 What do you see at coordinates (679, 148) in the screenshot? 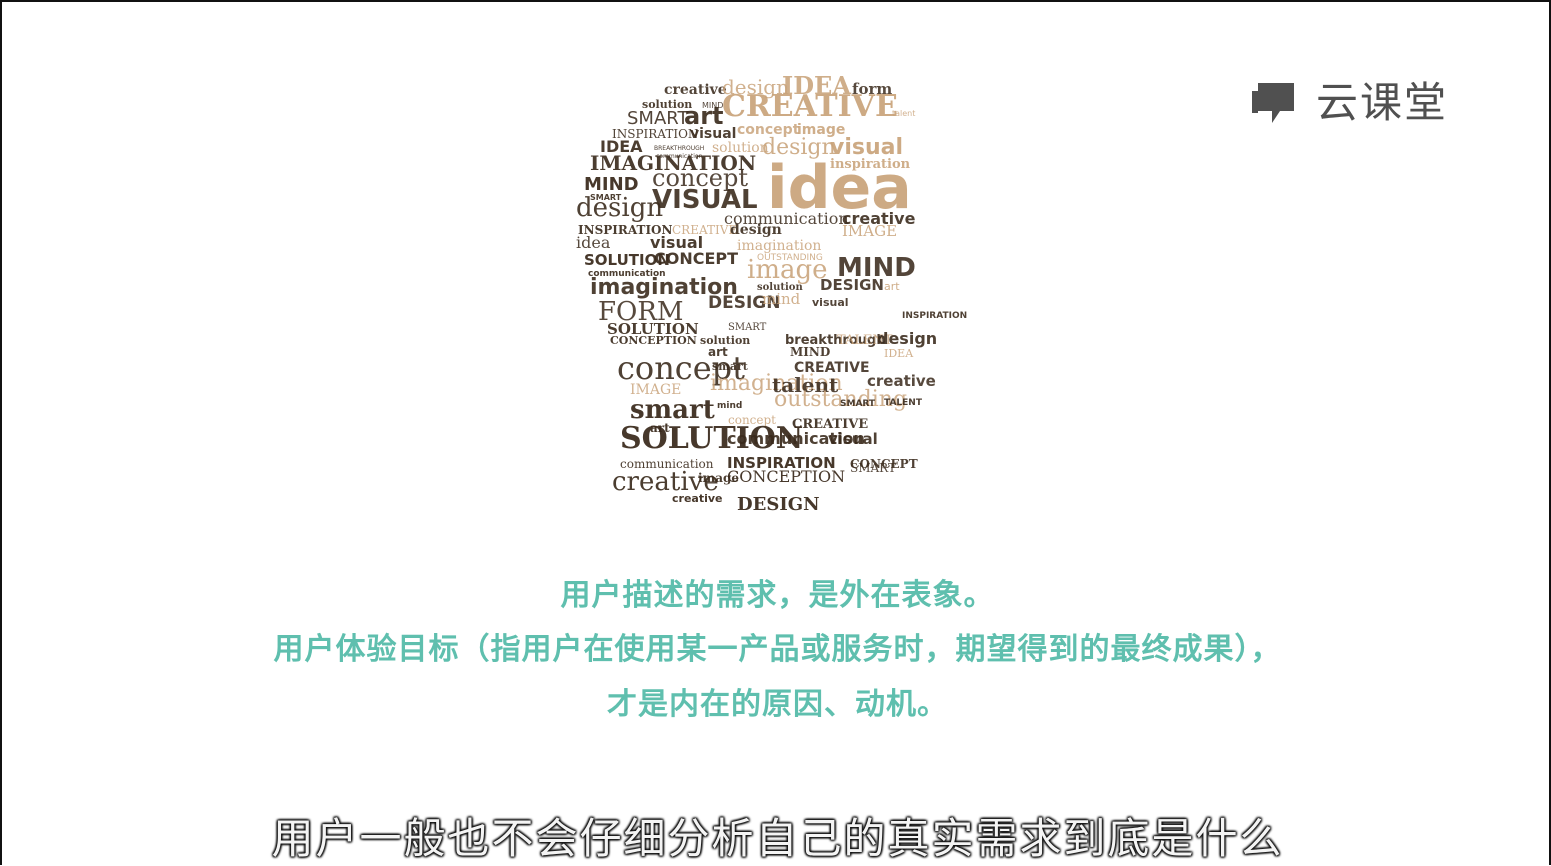
I see `cloud-word: BREAKTHROUGH` at bounding box center [679, 148].